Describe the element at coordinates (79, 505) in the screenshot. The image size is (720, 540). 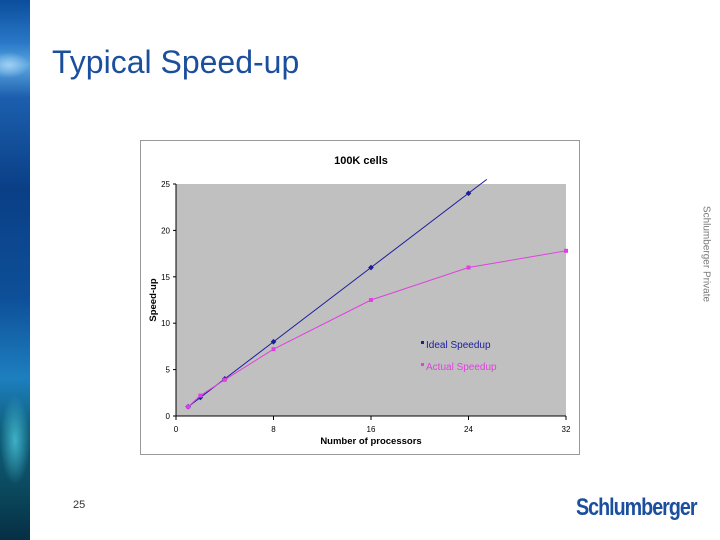
I see `page-number: 25` at that location.